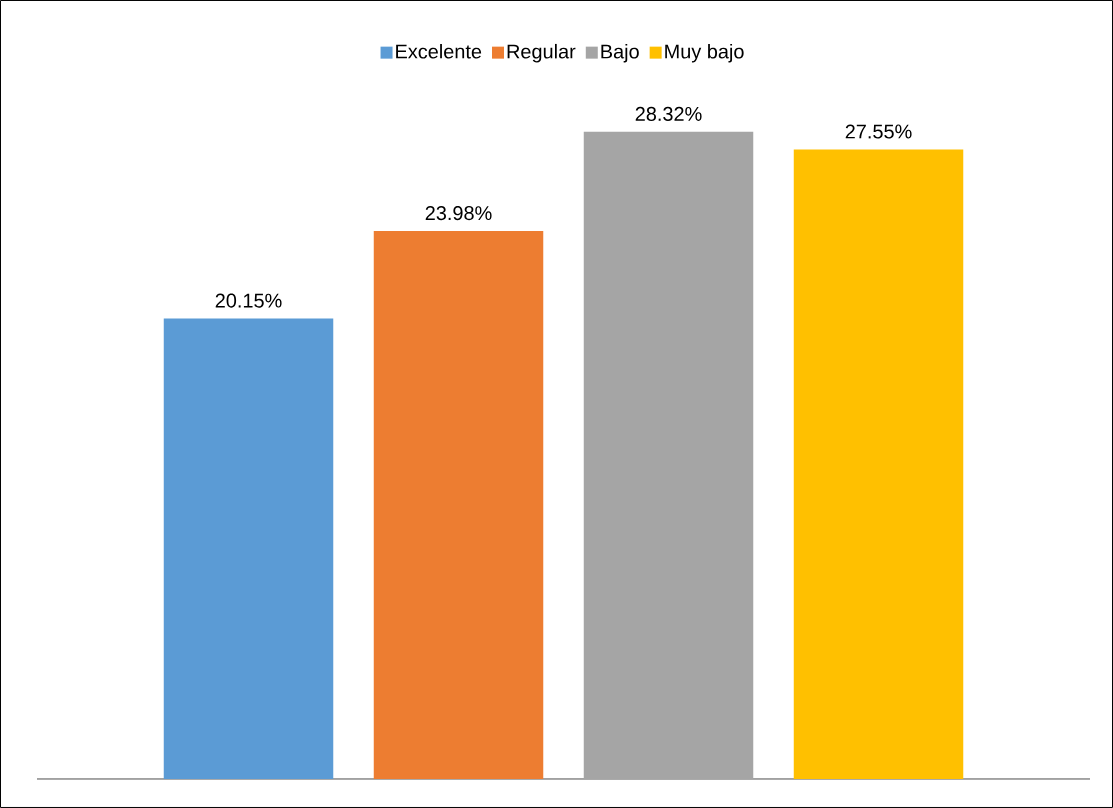 The width and height of the screenshot is (1113, 808). What do you see at coordinates (620, 53) in the screenshot?
I see `legend-label: Bajo` at bounding box center [620, 53].